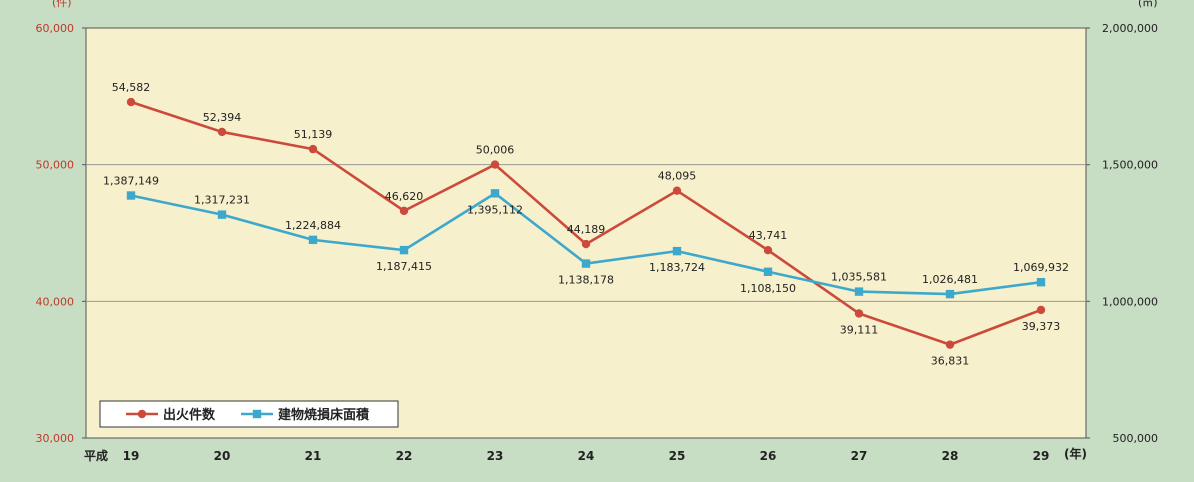  Describe the element at coordinates (96, 455) in the screenshot. I see `x-axis-era-label: 平成` at that location.